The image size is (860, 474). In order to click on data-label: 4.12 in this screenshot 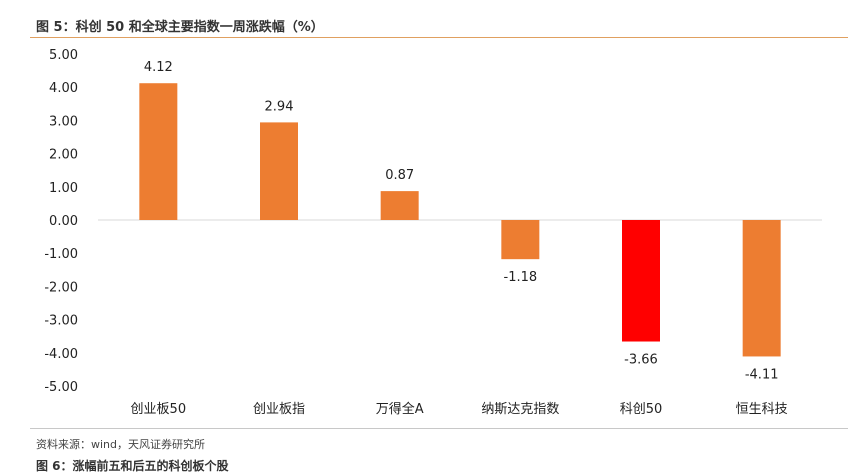, I will do `click(158, 67)`.